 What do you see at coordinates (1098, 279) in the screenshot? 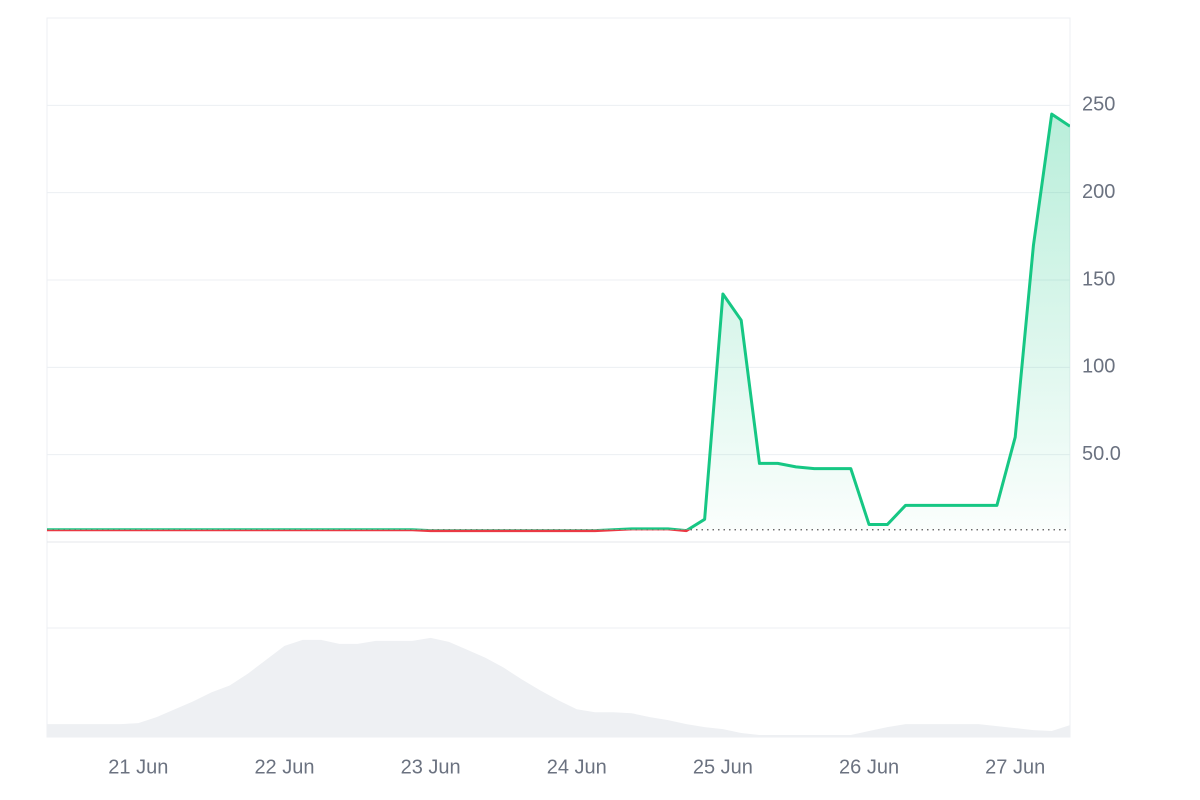
I see `y-tick-label: 150` at bounding box center [1098, 279].